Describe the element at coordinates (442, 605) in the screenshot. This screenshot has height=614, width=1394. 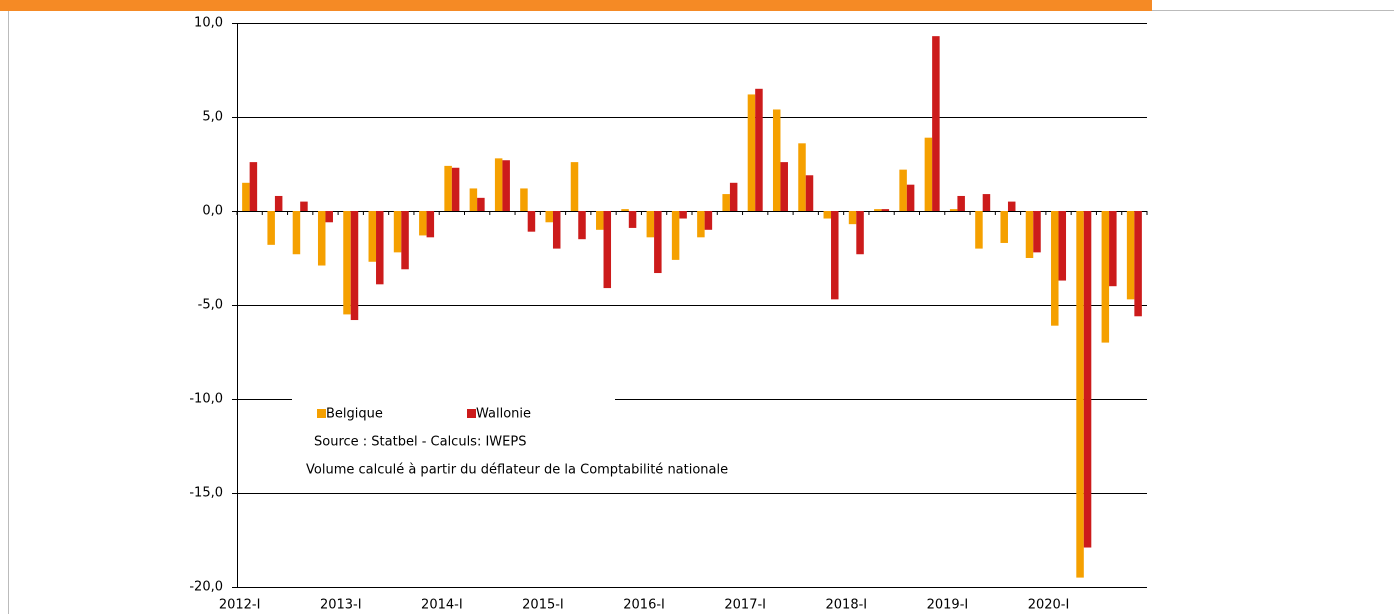
I see `x-tick-label: 2014-I` at that location.